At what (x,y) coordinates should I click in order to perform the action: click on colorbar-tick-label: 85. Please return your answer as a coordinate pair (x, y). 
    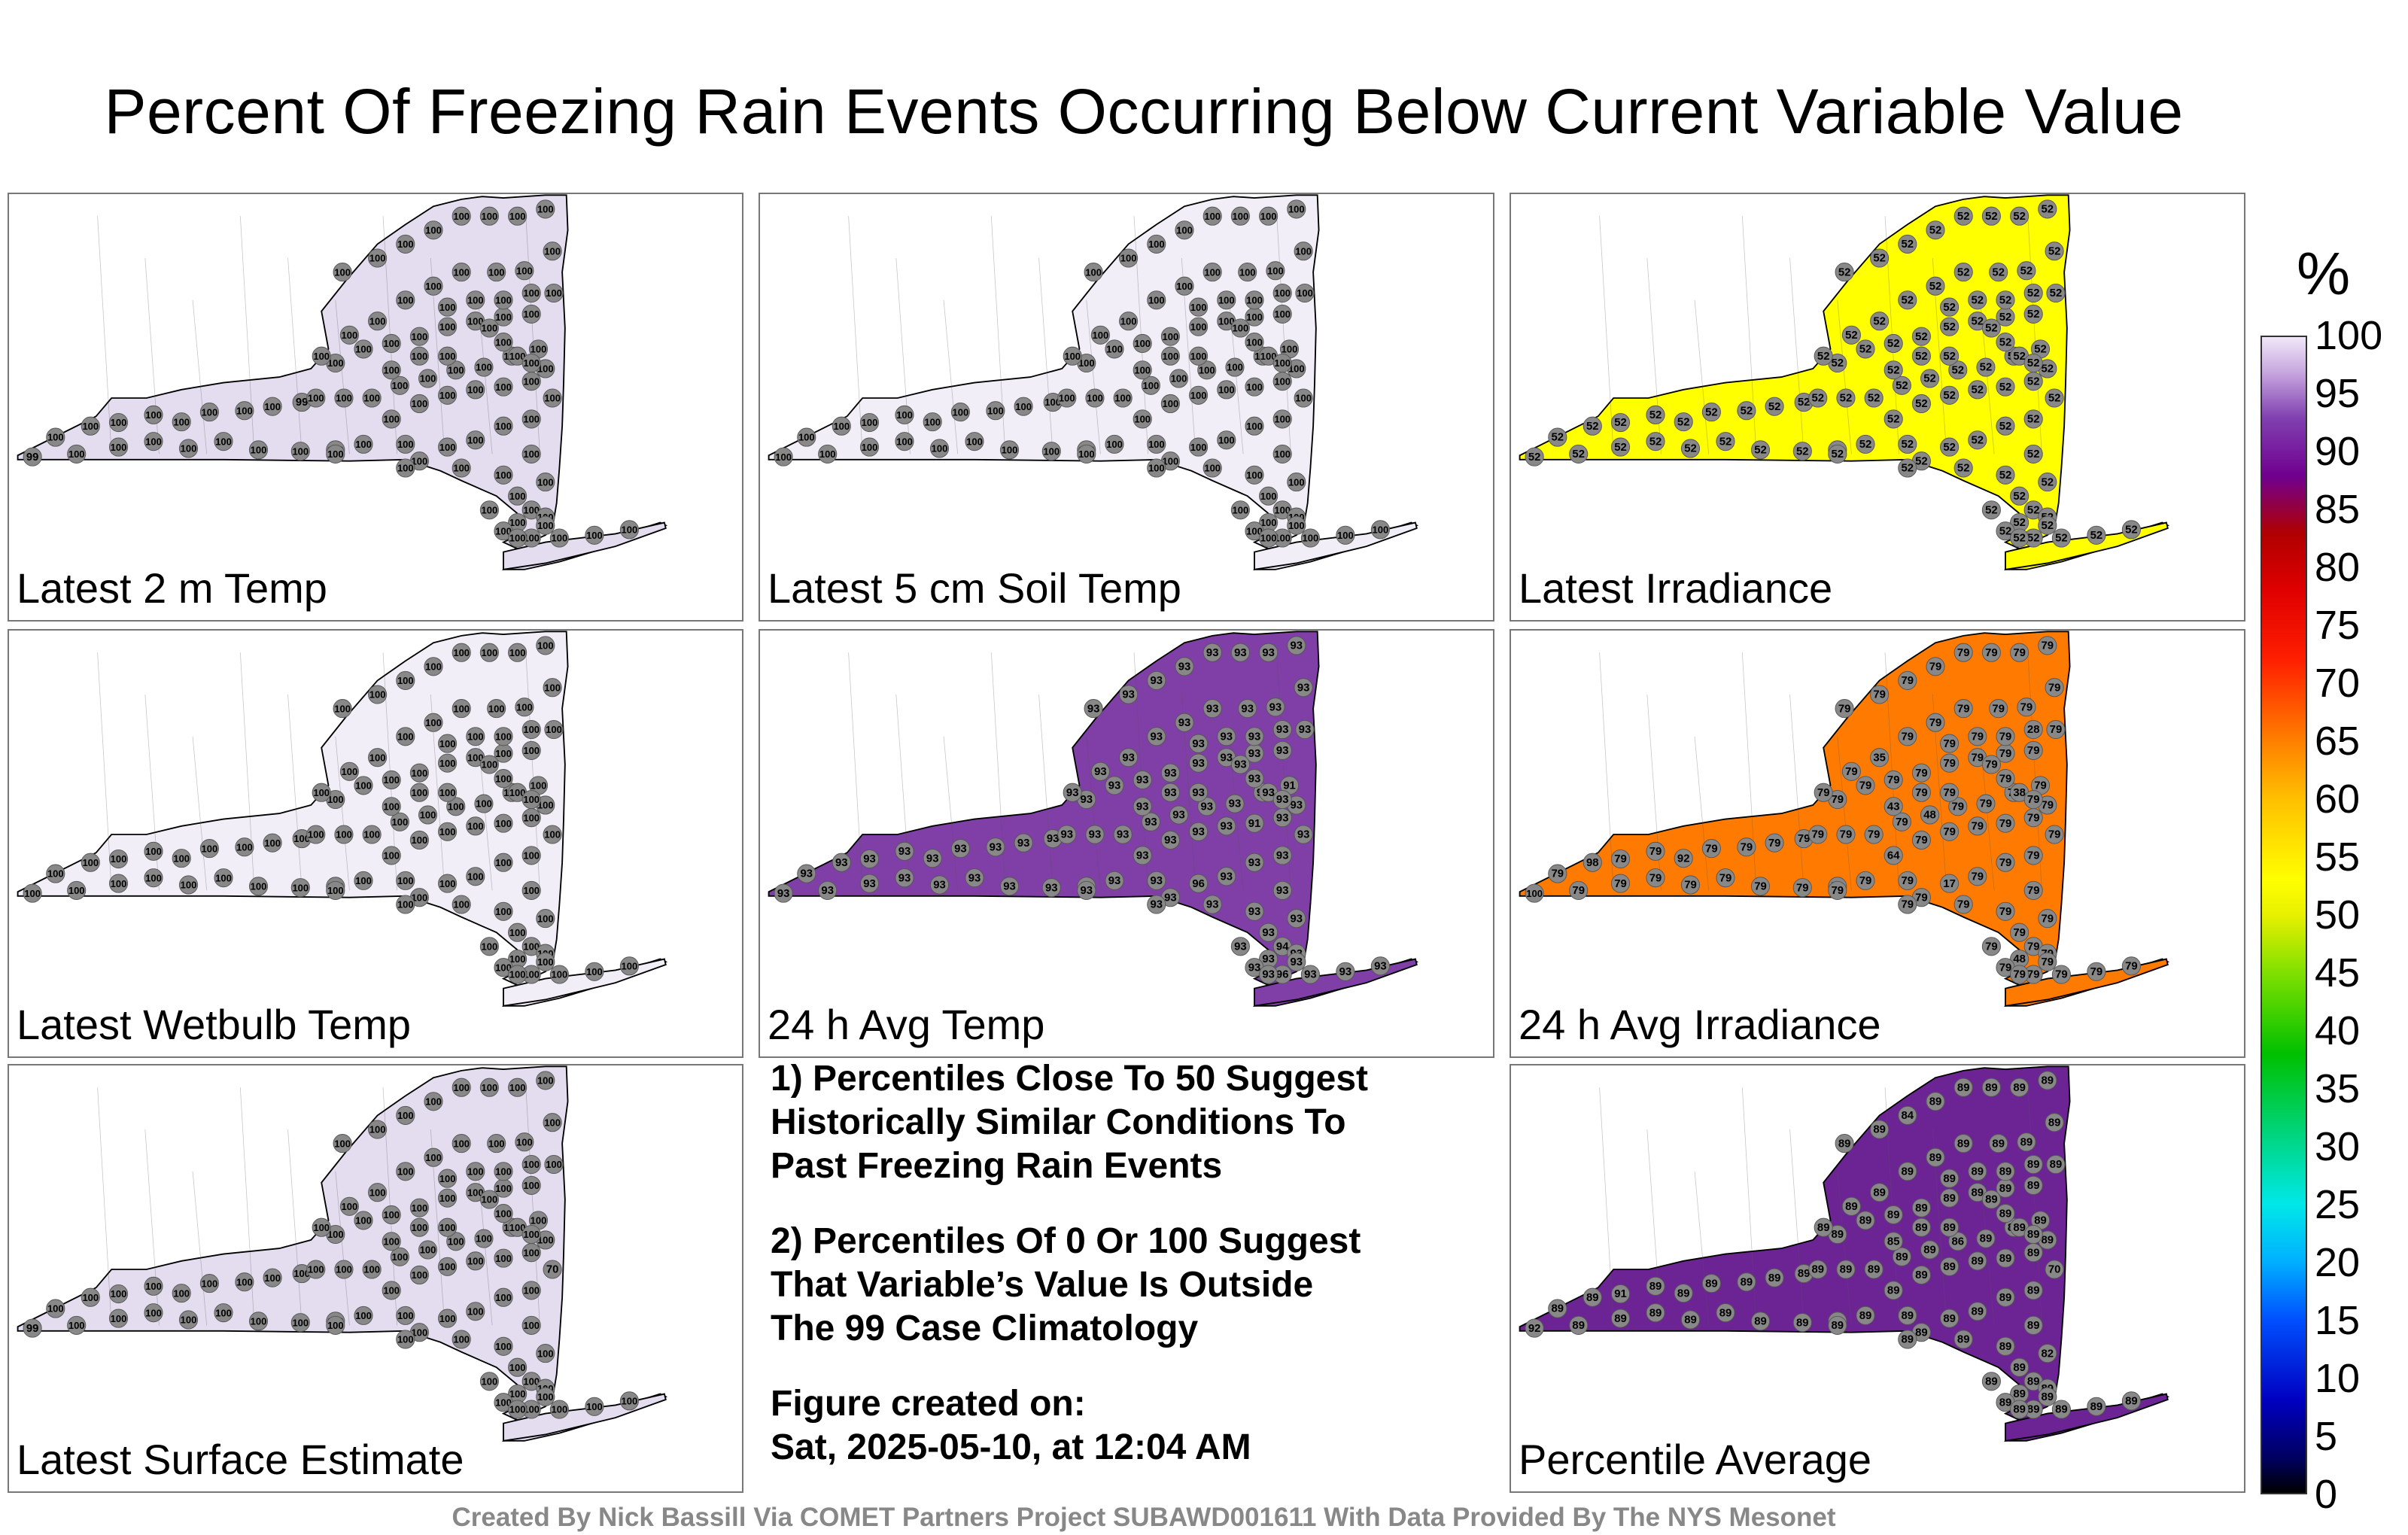
    Looking at the image, I should click on (2338, 509).